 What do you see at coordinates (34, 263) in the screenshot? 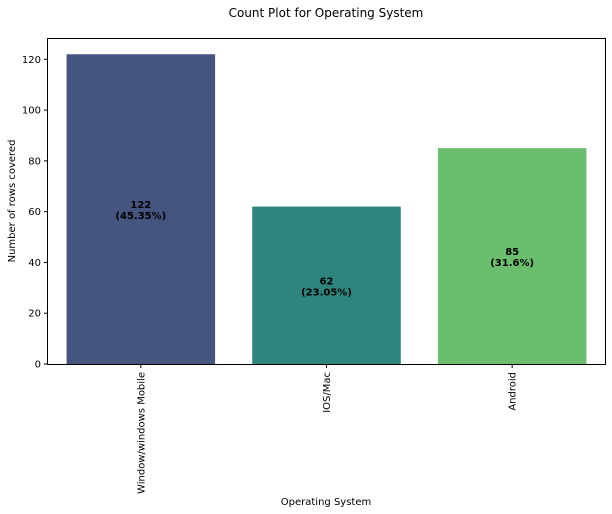
I see `y-tick-label: 40` at bounding box center [34, 263].